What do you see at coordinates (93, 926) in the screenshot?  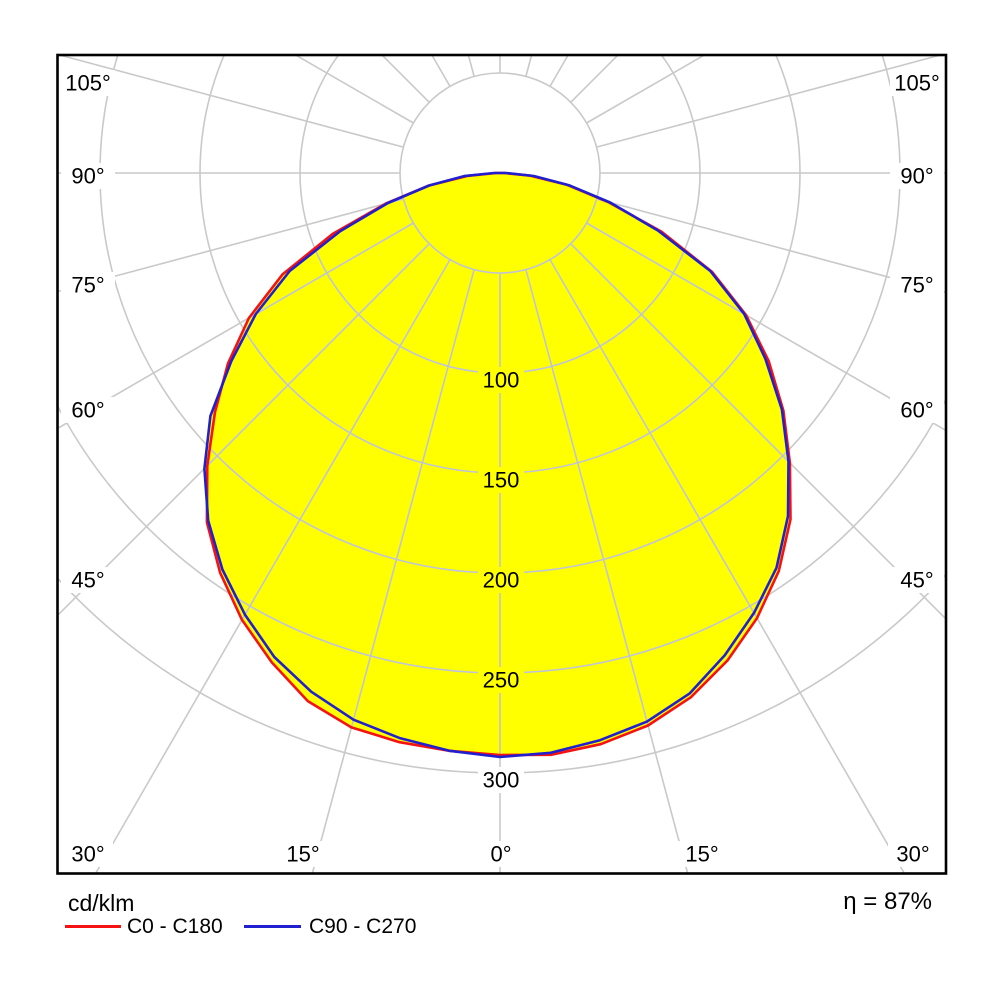 I see `legend-line-c0-c180` at bounding box center [93, 926].